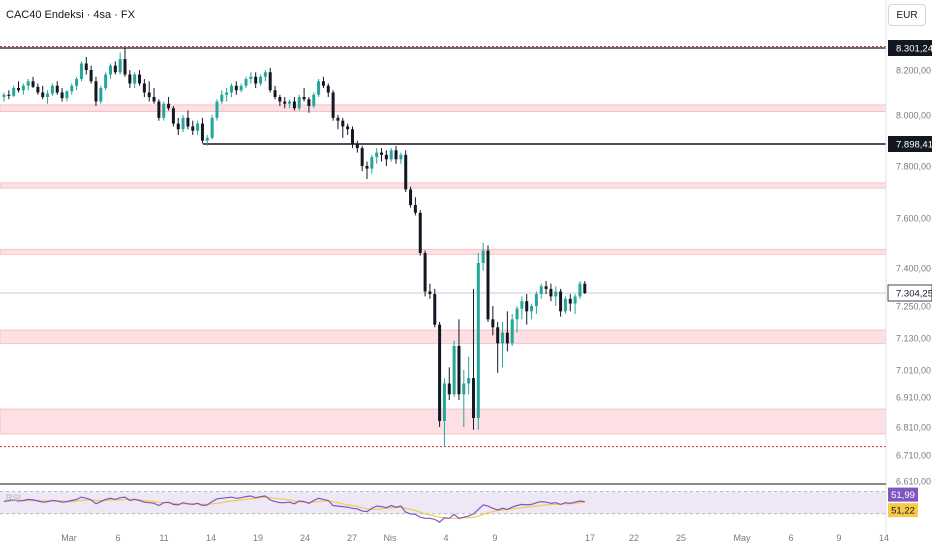  Describe the element at coordinates (14, 498) in the screenshot. I see `rsi-label: RSI` at that location.